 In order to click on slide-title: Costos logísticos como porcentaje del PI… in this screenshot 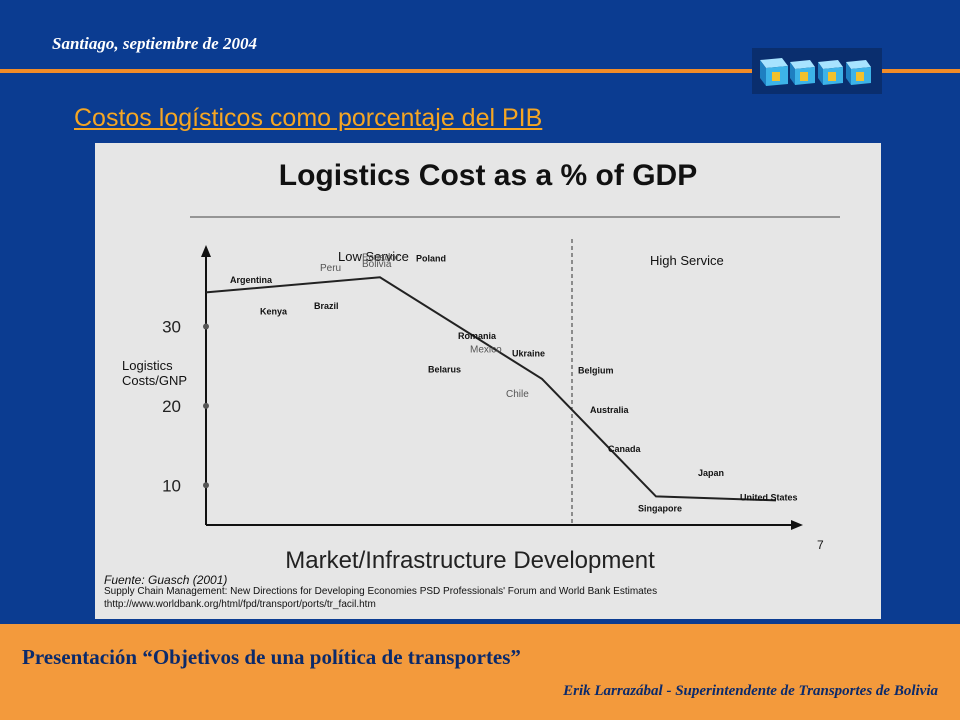, I will do `click(308, 118)`.